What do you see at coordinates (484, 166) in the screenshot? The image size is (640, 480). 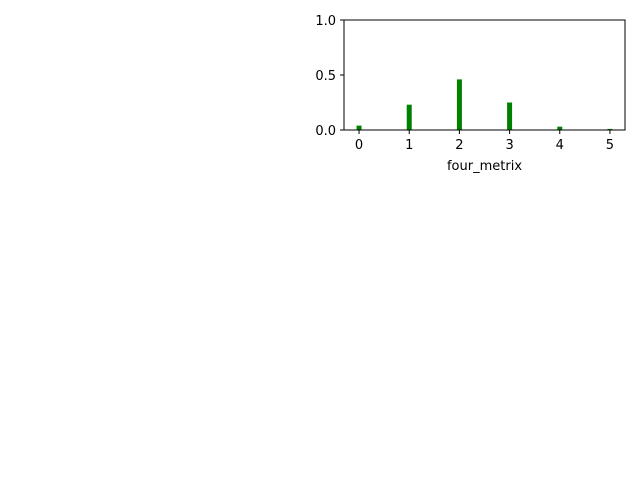 I see `x-axis-label: four_metrix` at bounding box center [484, 166].